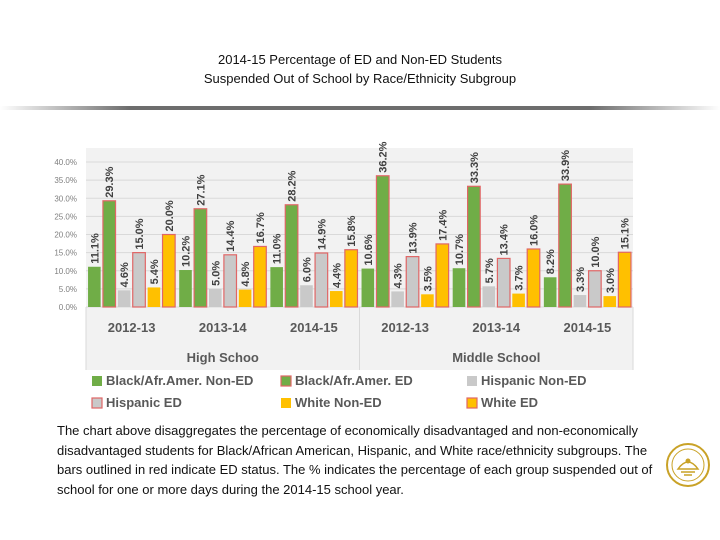  Describe the element at coordinates (65, 180) in the screenshot. I see `y-tick-label: 35.0%` at that location.